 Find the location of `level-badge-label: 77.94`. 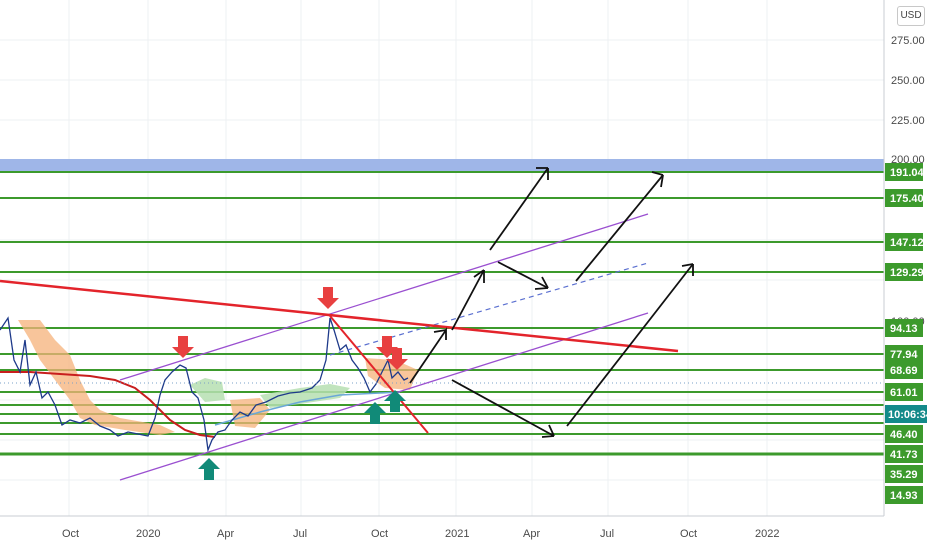

level-badge-label: 77.94 is located at coordinates (904, 355).